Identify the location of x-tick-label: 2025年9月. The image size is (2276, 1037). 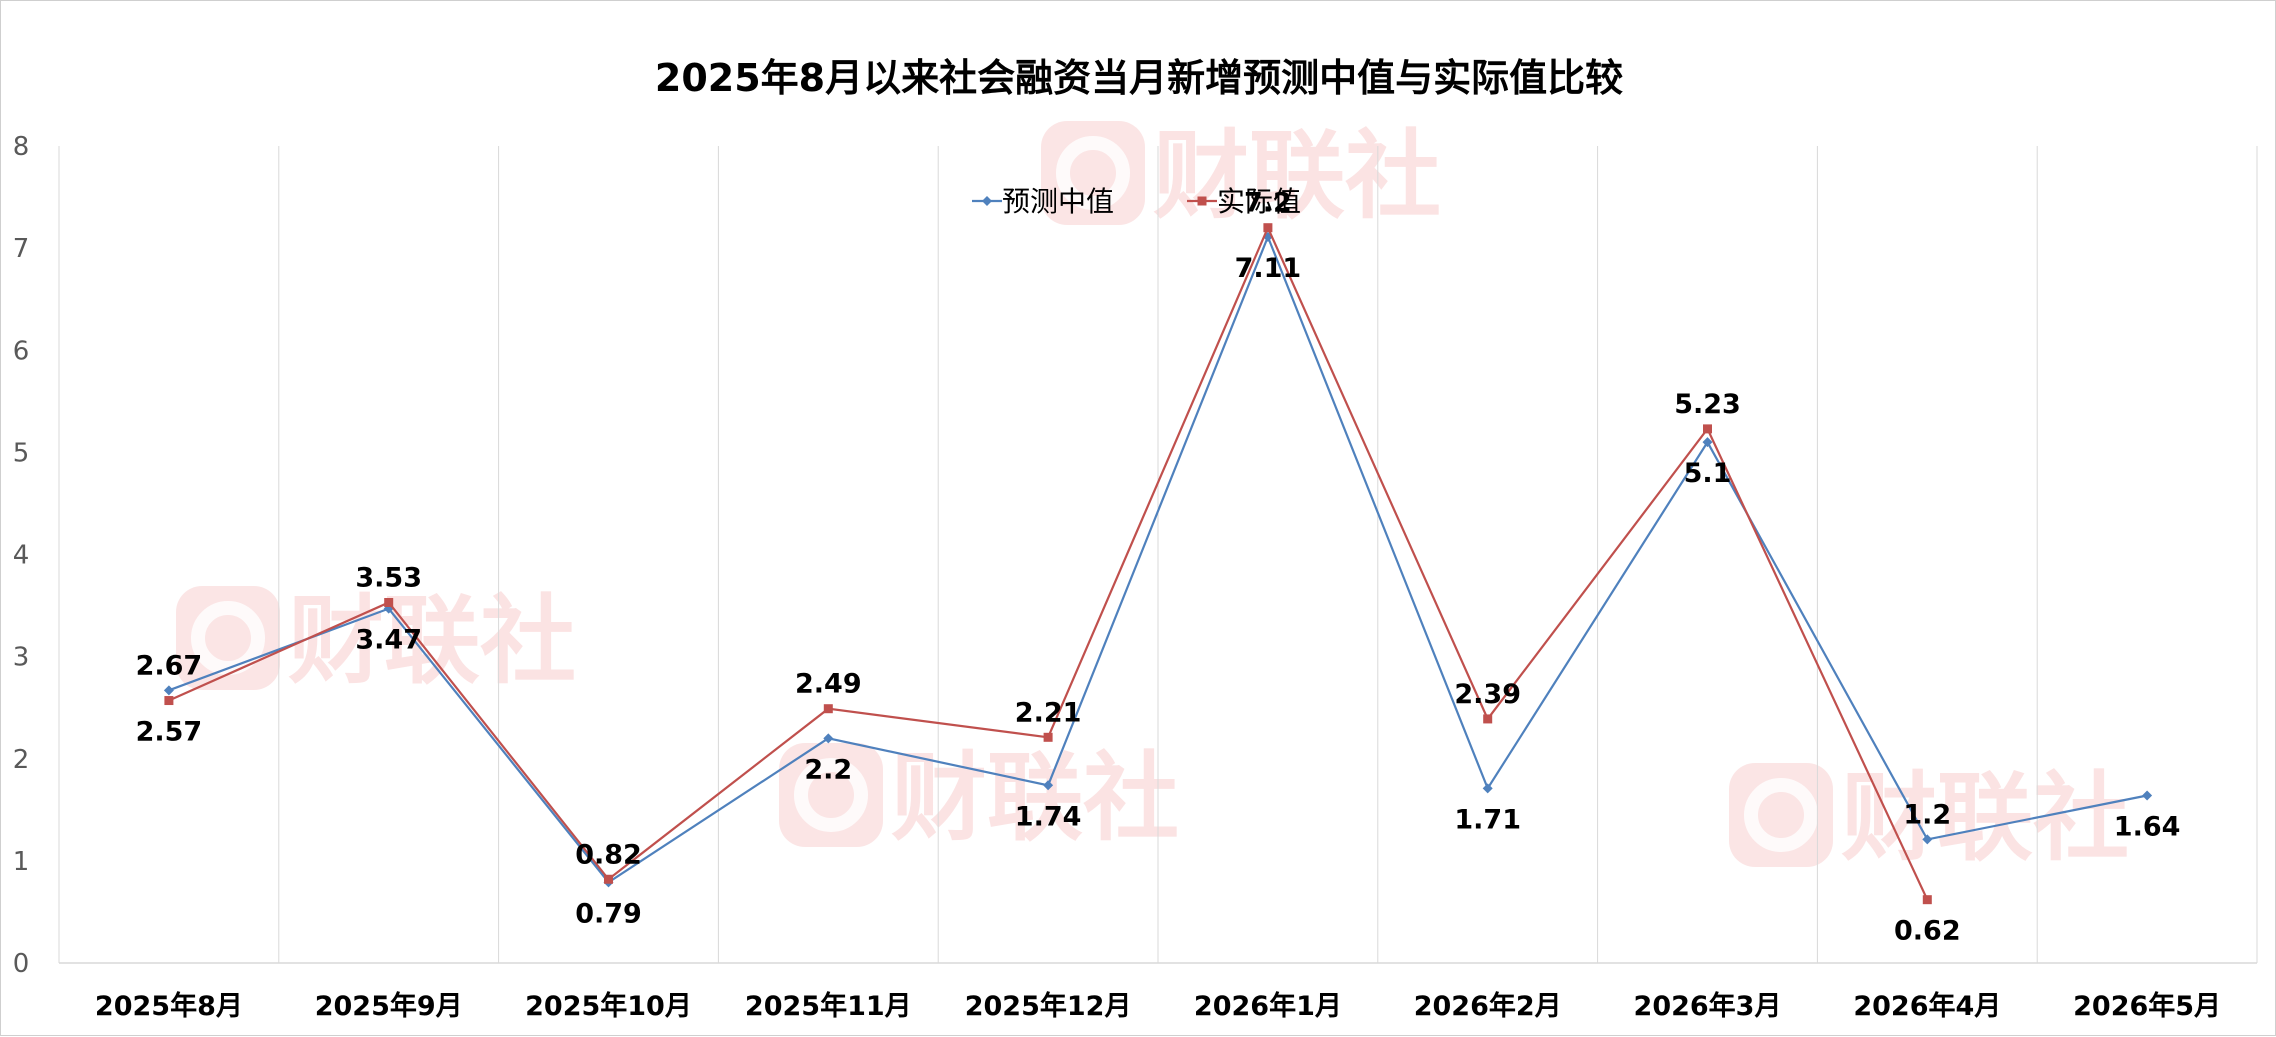
(389, 1006).